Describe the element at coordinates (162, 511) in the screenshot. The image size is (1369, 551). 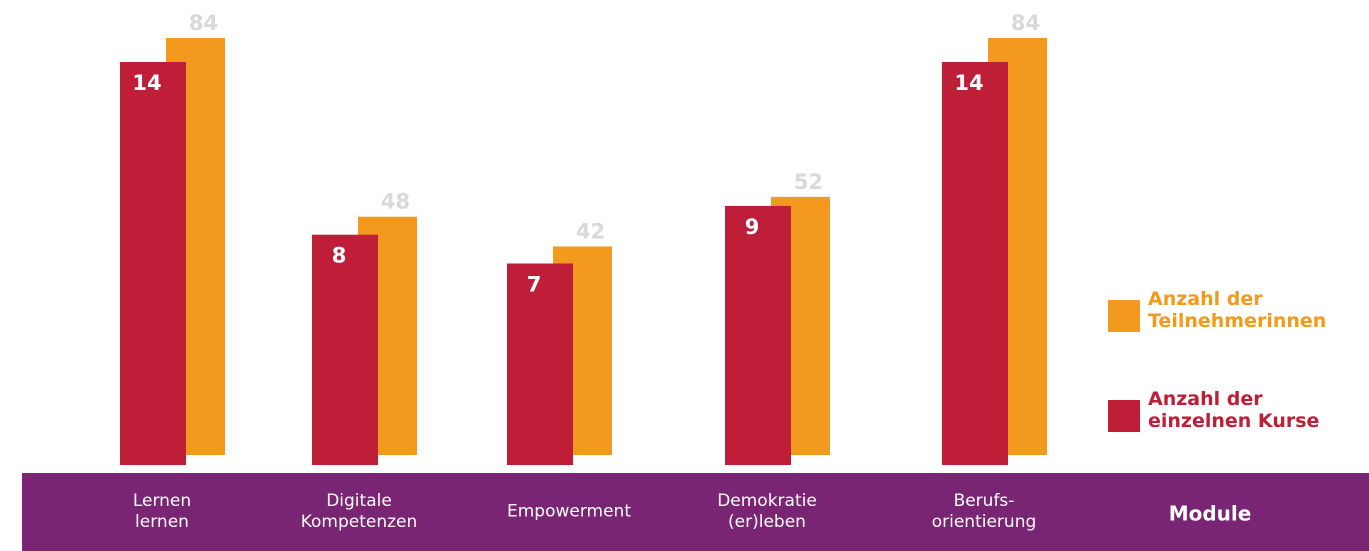
I see `x-tick-label: Lernen lernen` at that location.